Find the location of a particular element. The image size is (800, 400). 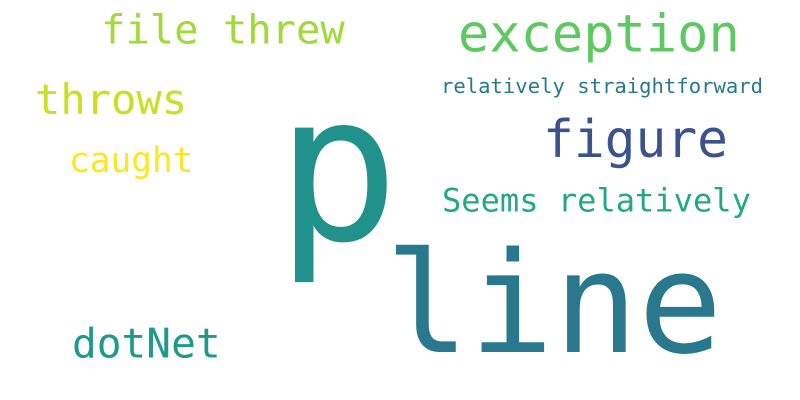

word-file-threw: file threw is located at coordinates (222, 29).